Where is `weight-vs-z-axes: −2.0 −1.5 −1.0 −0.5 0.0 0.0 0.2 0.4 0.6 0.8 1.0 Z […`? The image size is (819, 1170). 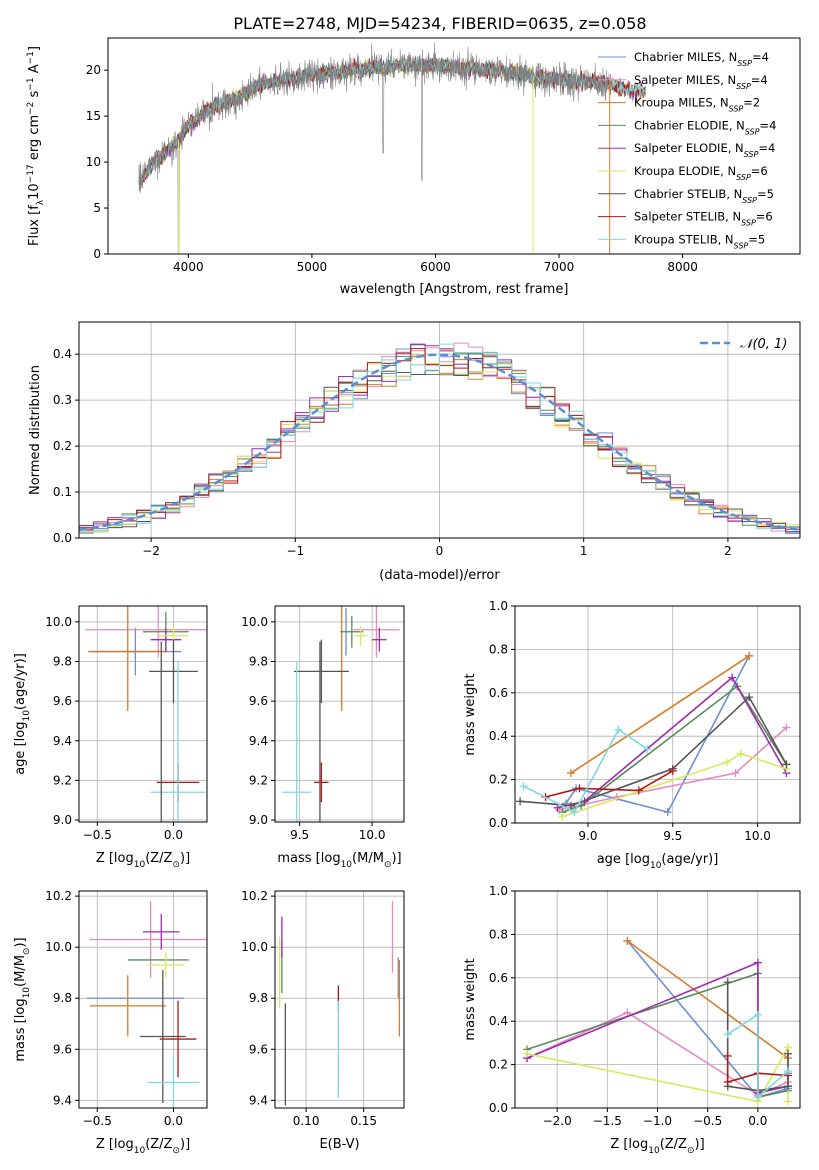 weight-vs-z-axes: −2.0 −1.5 −1.0 −0.5 0.0 0.0 0.2 0.4 0.6 0.8 1.0 Z [… is located at coordinates (632, 1020).